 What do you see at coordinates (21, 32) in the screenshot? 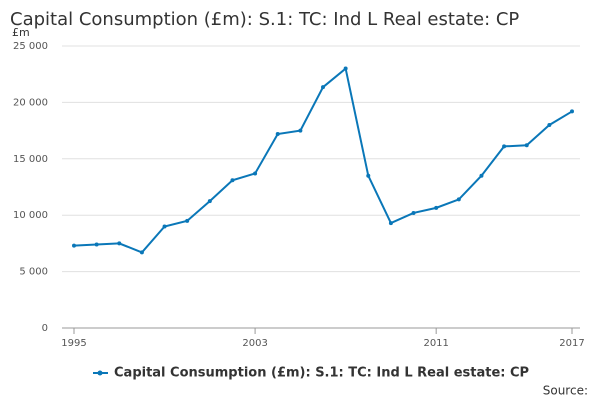
I see `y-axis-label: £m` at bounding box center [21, 32].